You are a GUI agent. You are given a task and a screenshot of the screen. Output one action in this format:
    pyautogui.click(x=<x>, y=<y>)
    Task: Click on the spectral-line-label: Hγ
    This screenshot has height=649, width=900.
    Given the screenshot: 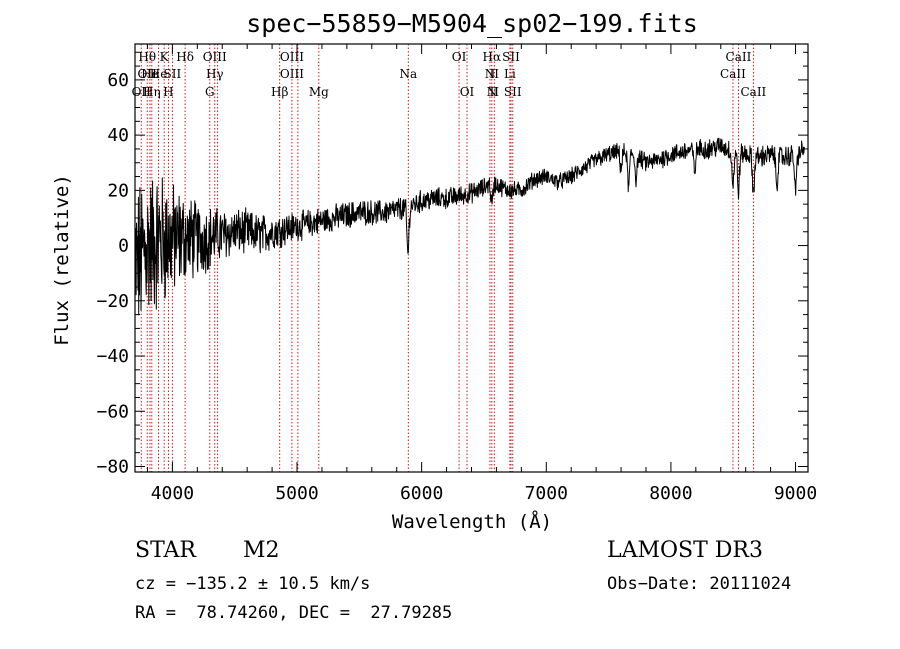 What is the action you would take?
    pyautogui.click(x=215, y=74)
    